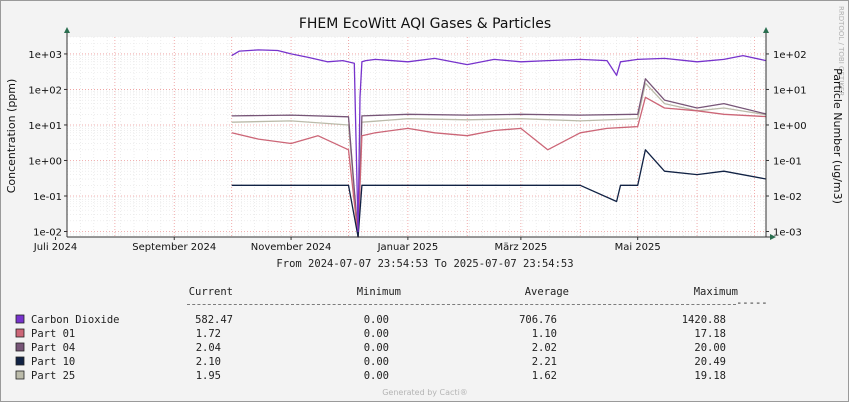  I want to click on y2-tick-label: 1e+02, so click(790, 55).